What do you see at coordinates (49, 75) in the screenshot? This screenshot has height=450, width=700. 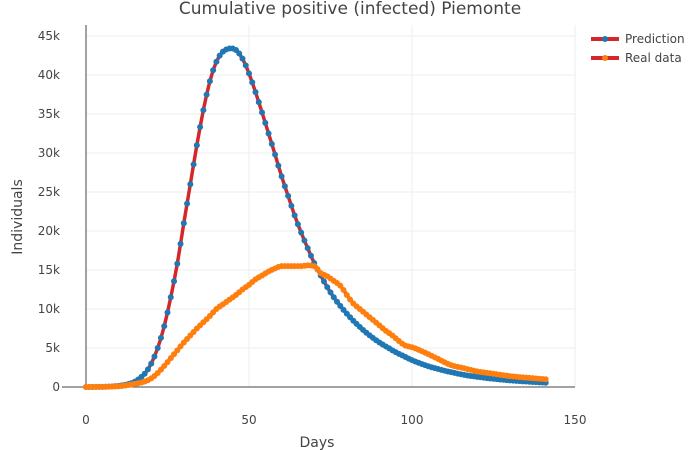 I see `y-tick-label: 40k` at bounding box center [49, 75].